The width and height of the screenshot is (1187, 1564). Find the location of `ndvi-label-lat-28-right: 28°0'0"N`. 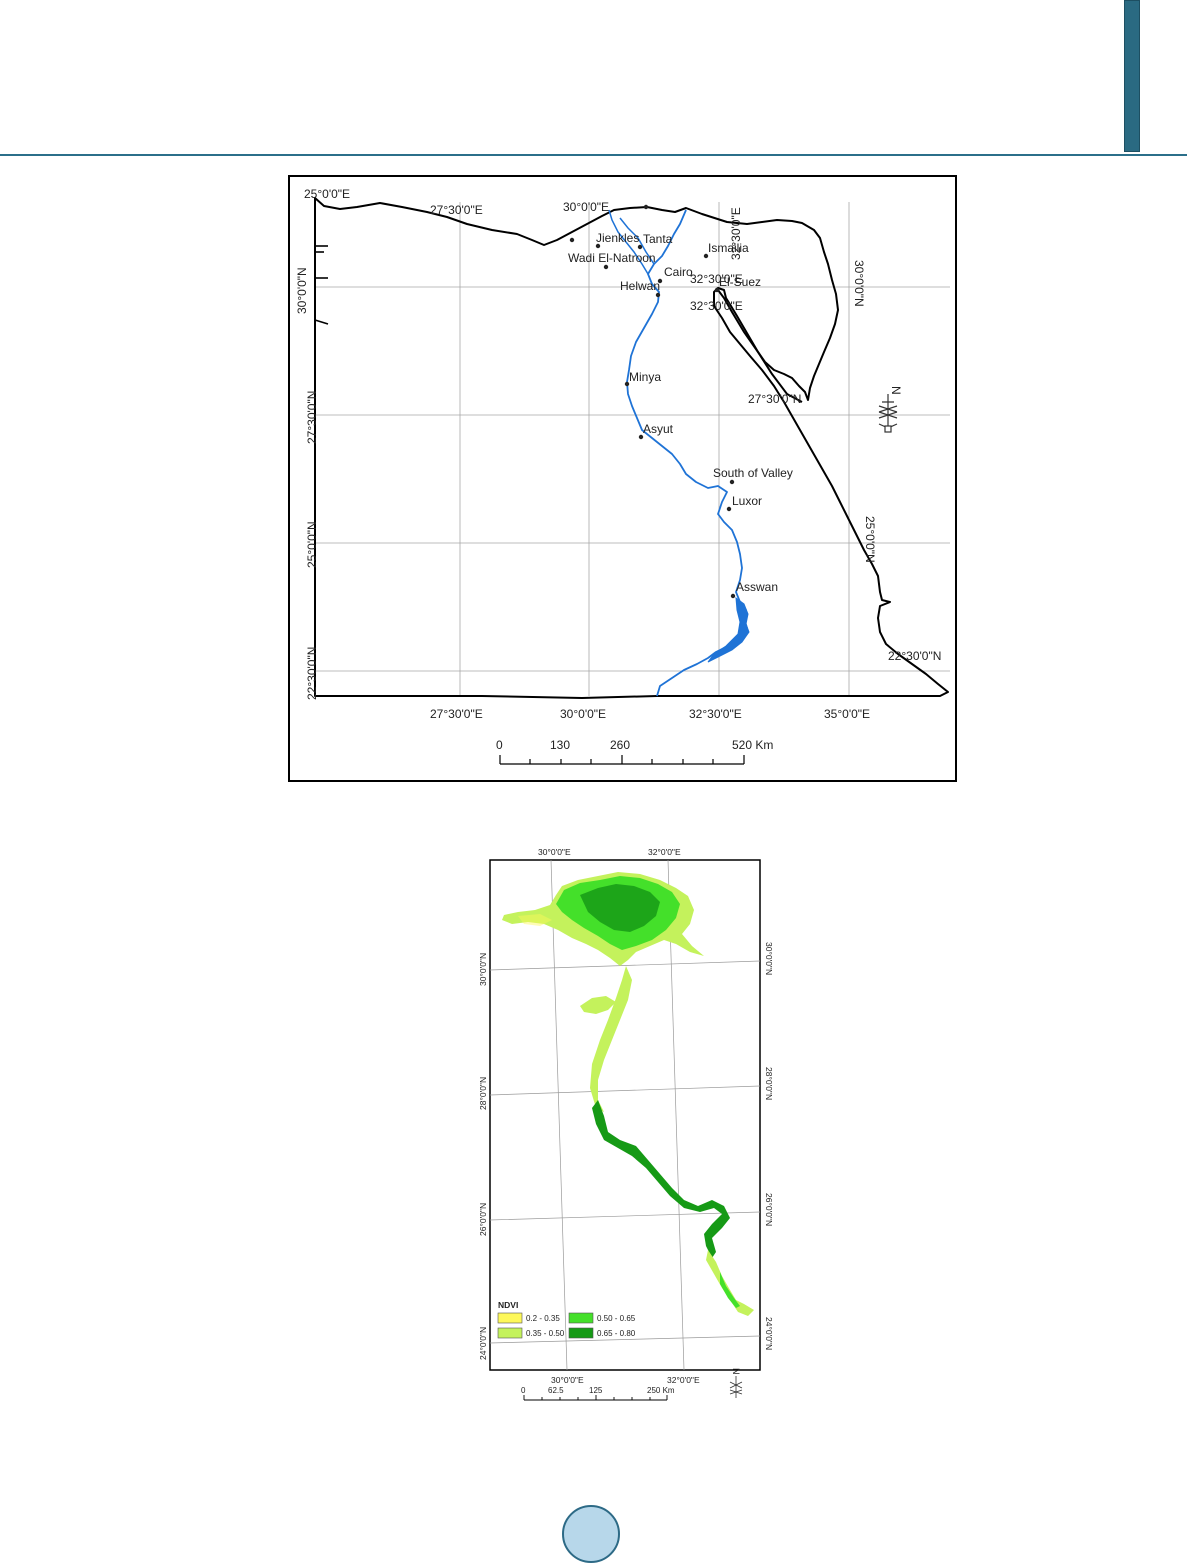

ndvi-label-lat-28-right: 28°0'0"N is located at coordinates (769, 1083).